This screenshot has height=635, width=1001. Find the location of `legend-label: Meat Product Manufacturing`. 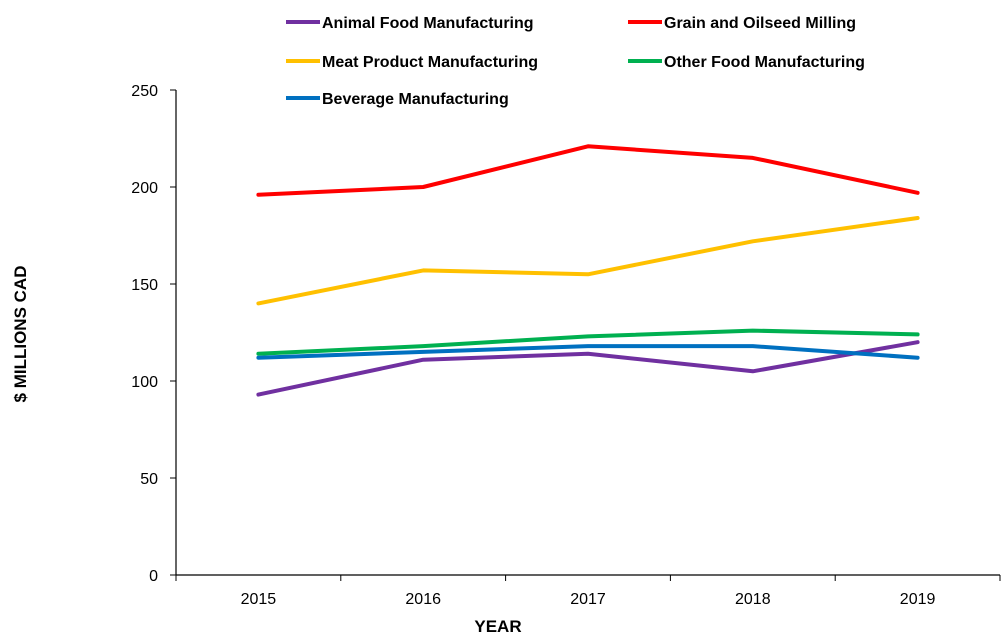

legend-label: Meat Product Manufacturing is located at coordinates (430, 62).